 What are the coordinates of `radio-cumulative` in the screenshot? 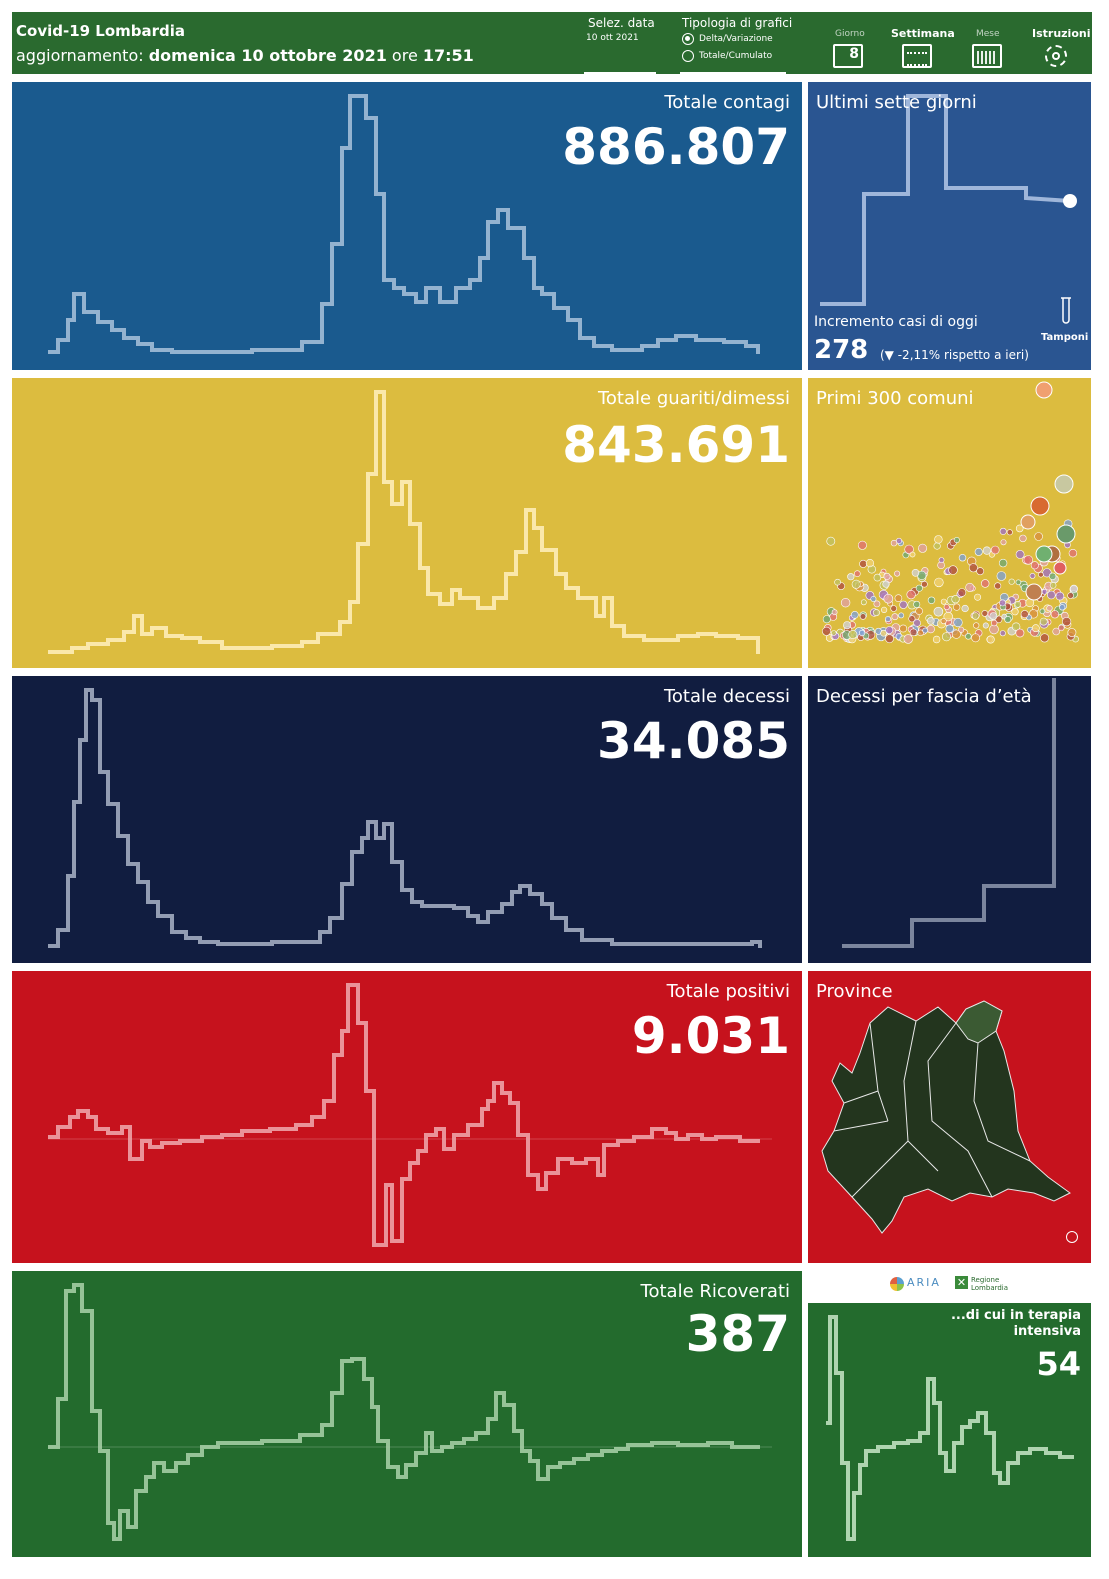 It's located at (688, 56).